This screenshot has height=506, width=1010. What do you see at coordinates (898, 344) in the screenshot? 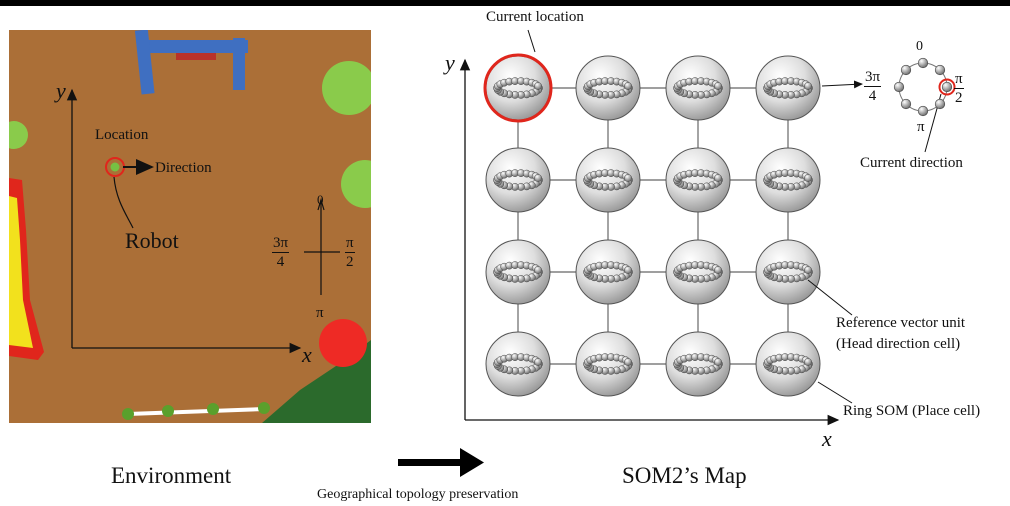
I see `reference-vector-label-line2: (Head direction cell)` at bounding box center [898, 344].